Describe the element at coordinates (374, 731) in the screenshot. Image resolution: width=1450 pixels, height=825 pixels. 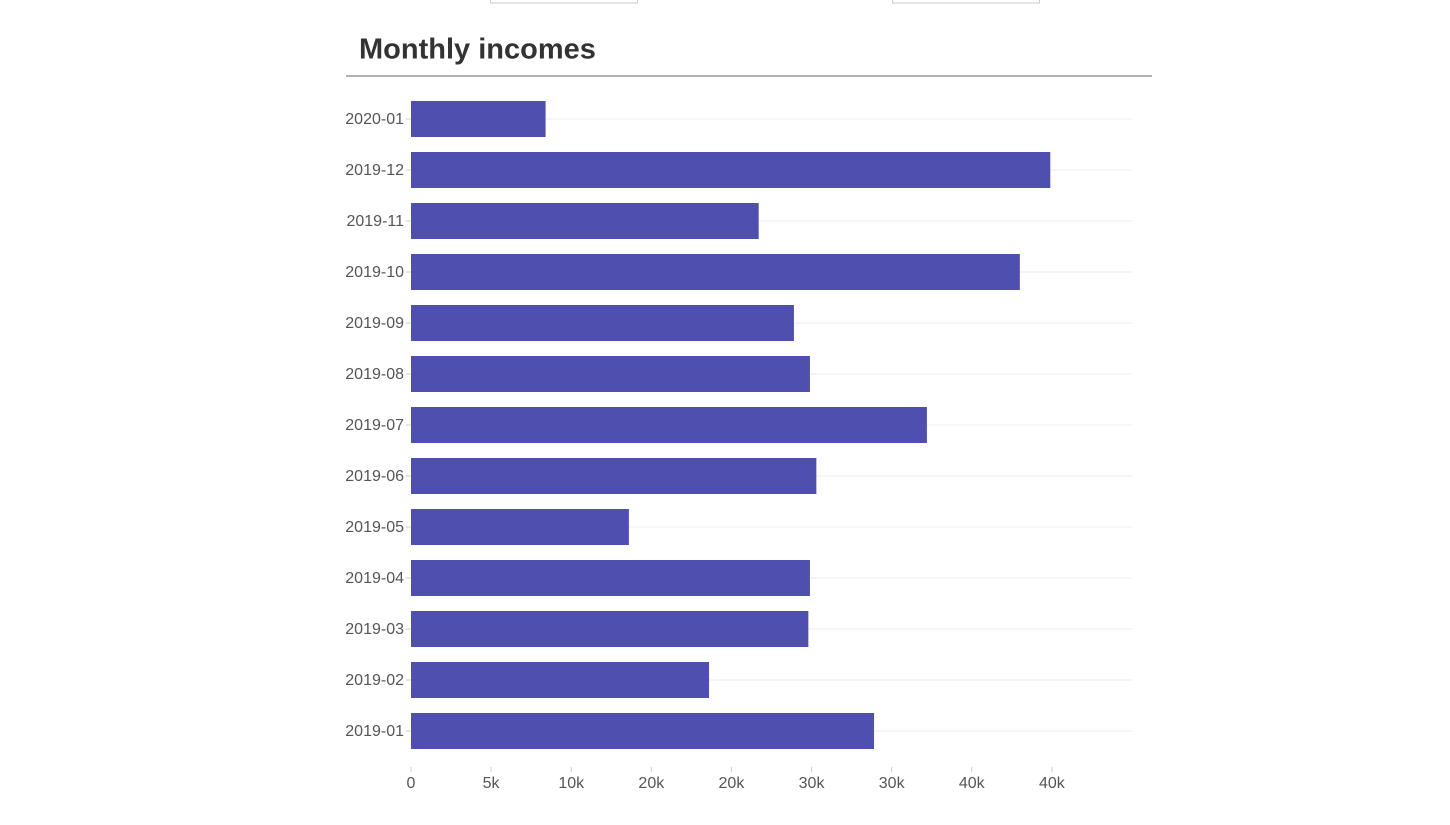
I see `y-tick-label: 2019-01` at that location.